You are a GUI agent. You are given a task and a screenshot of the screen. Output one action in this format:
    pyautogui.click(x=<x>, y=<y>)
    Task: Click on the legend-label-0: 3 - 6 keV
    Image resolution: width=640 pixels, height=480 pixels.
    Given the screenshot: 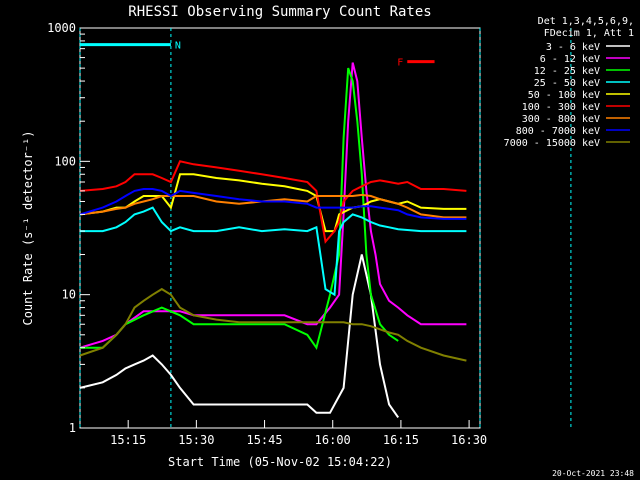 What is the action you would take?
    pyautogui.click(x=573, y=47)
    